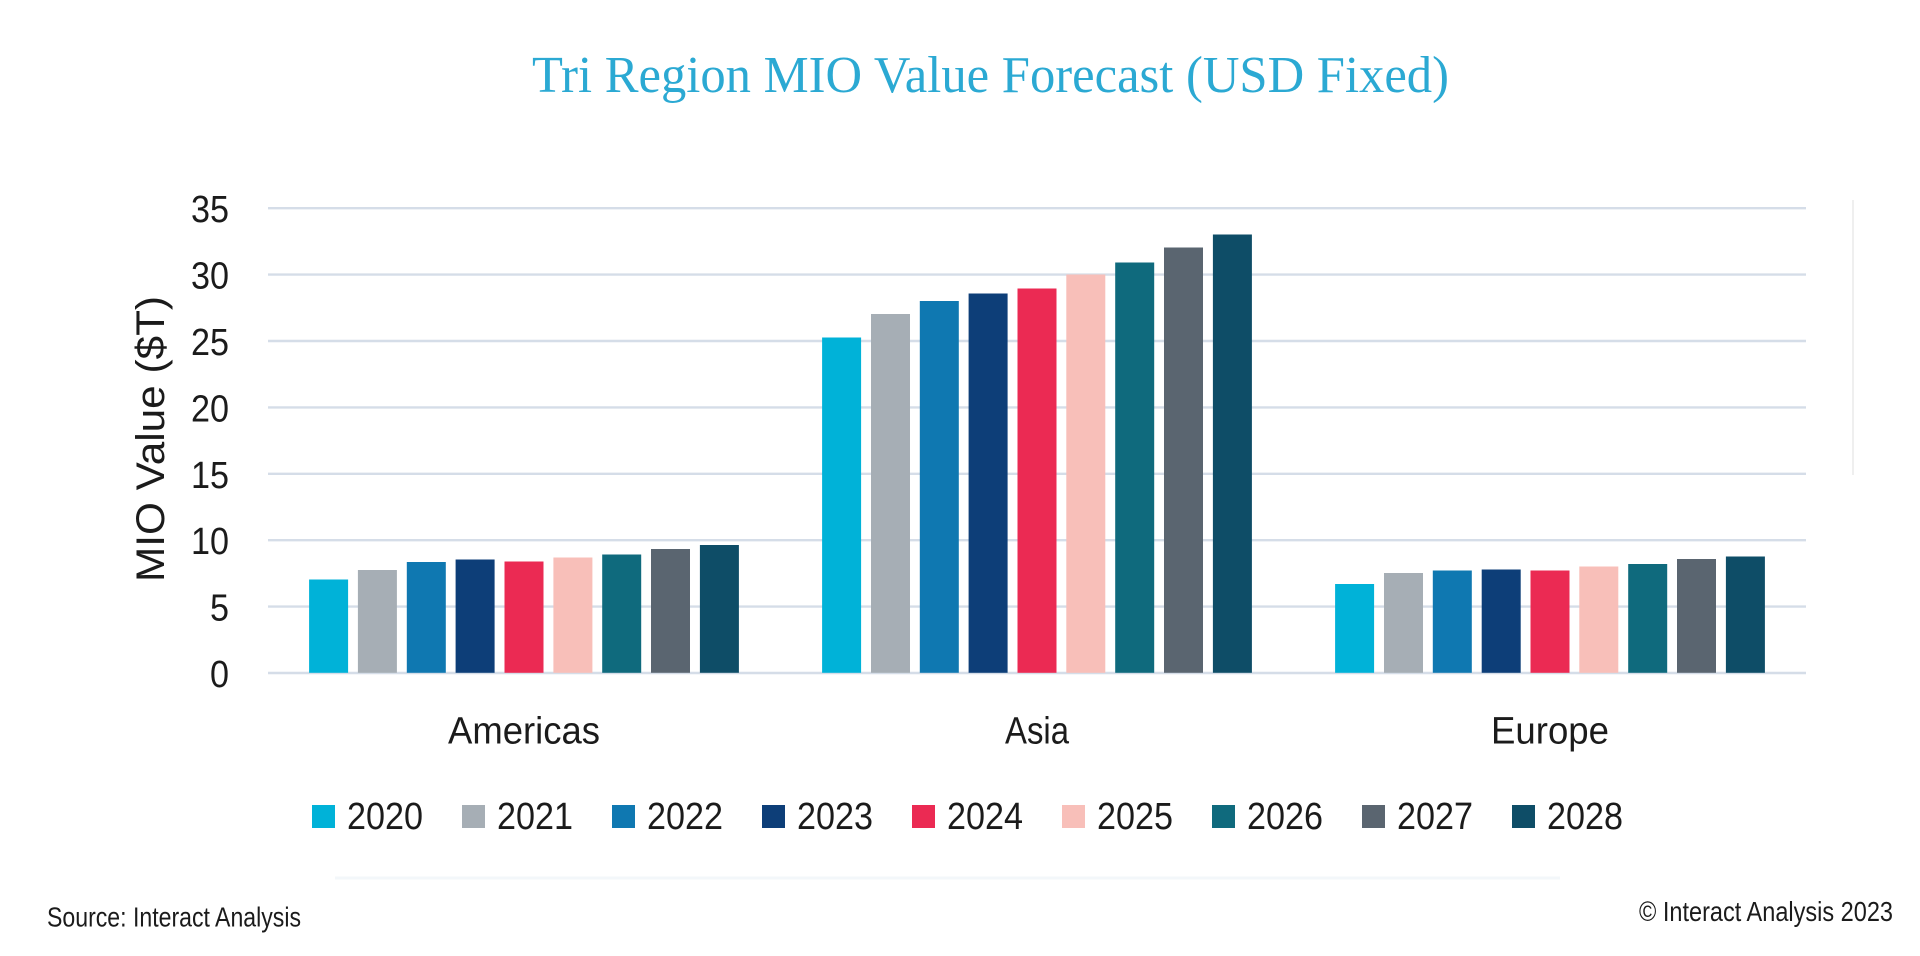 The width and height of the screenshot is (1920, 956). Describe the element at coordinates (1037, 732) in the screenshot. I see `svg-text: Asia` at that location.